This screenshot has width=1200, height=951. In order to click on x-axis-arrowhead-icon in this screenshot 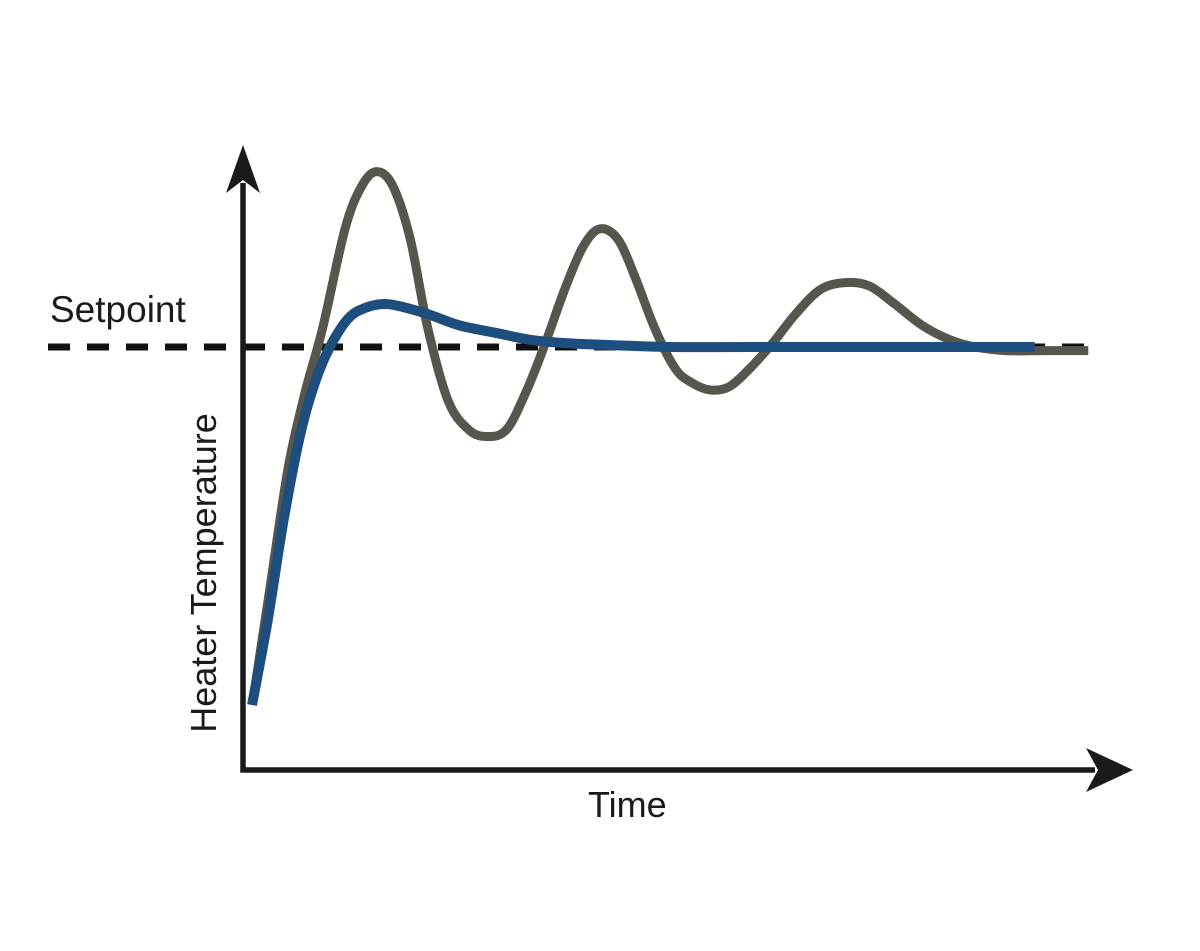, I will do `click(1109, 770)`.